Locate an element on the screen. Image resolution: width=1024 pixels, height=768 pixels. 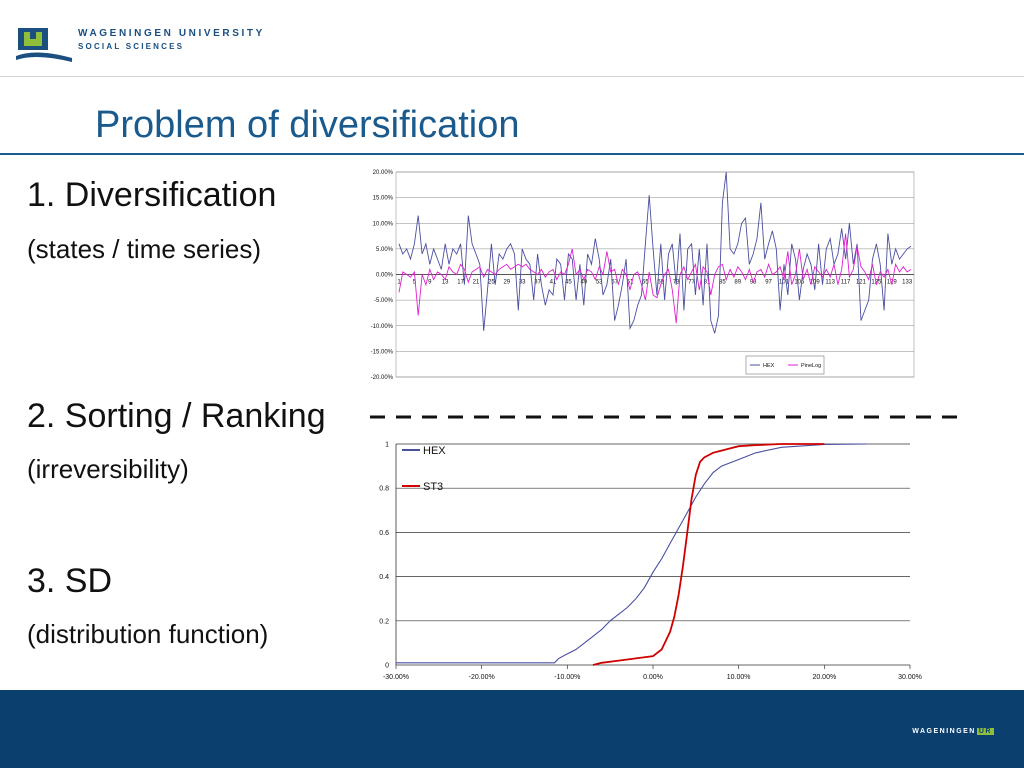
chart1-x-tick: 117 is located at coordinates (846, 283).